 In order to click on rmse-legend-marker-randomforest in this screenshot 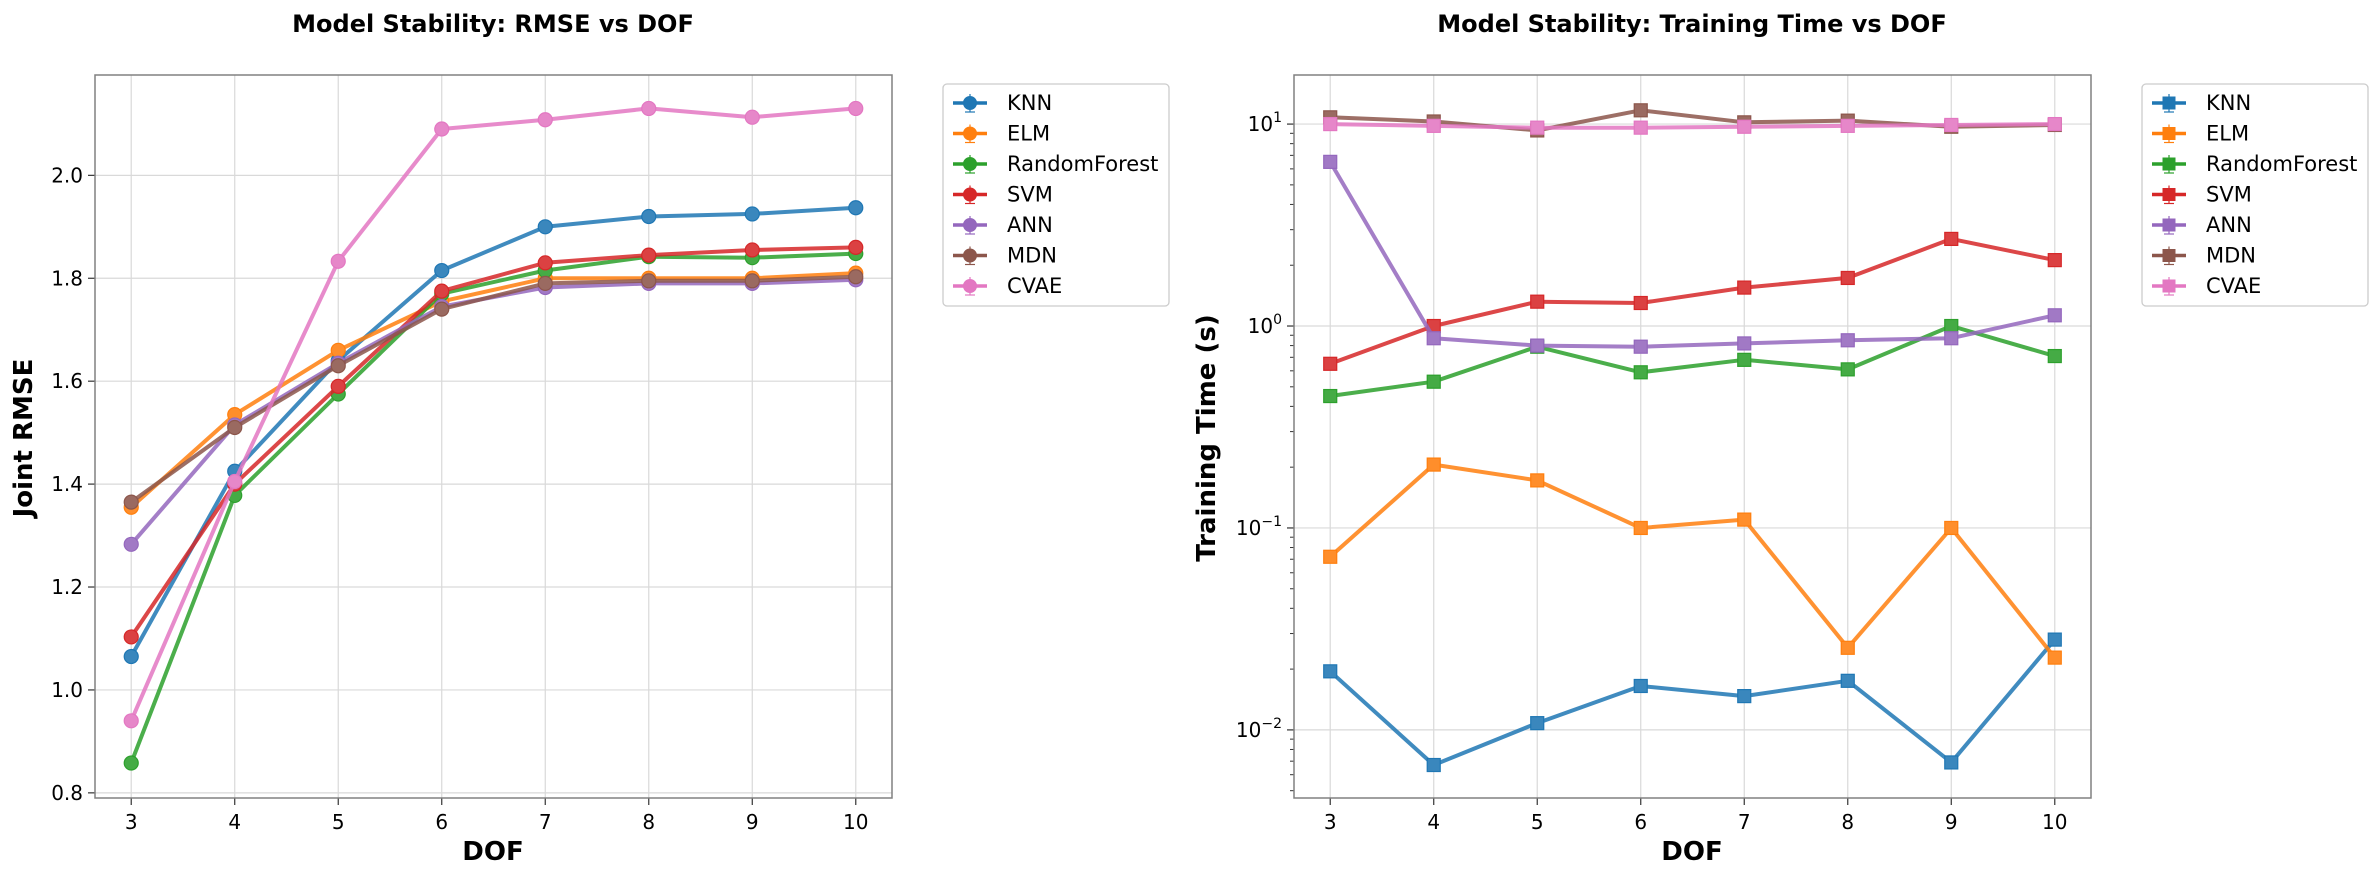, I will do `click(970, 164)`.